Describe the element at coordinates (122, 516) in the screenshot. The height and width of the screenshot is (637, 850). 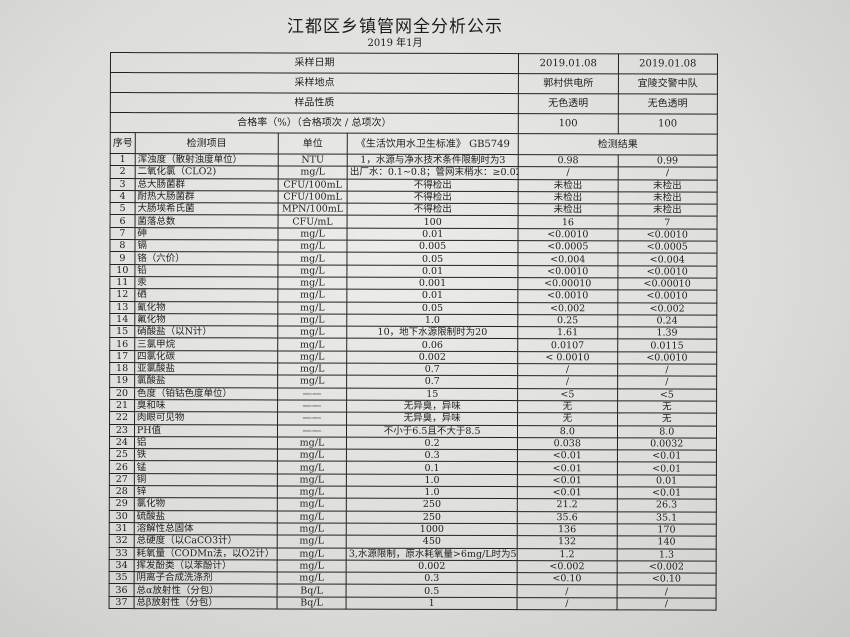
I see `cell-seq: 30` at that location.